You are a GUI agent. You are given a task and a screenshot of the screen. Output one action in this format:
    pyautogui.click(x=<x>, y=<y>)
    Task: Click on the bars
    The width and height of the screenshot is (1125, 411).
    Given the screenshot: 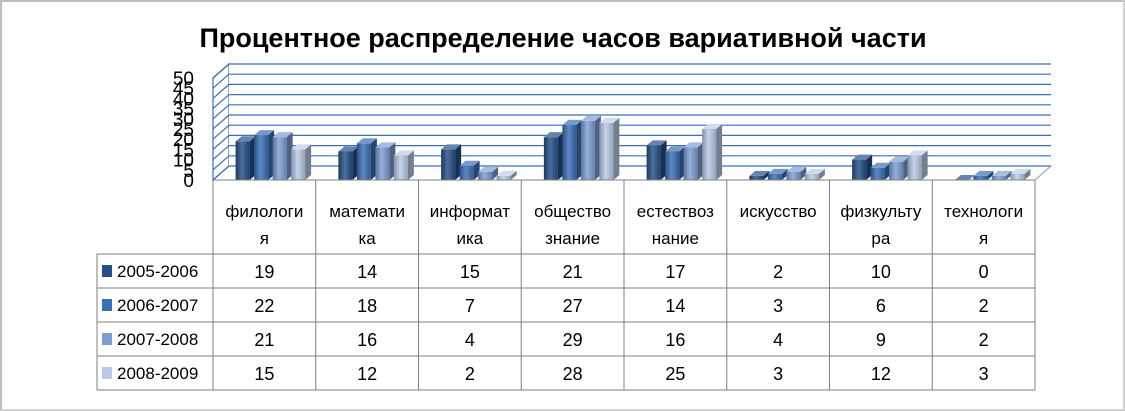 What is the action you would take?
    pyautogui.click(x=633, y=148)
    